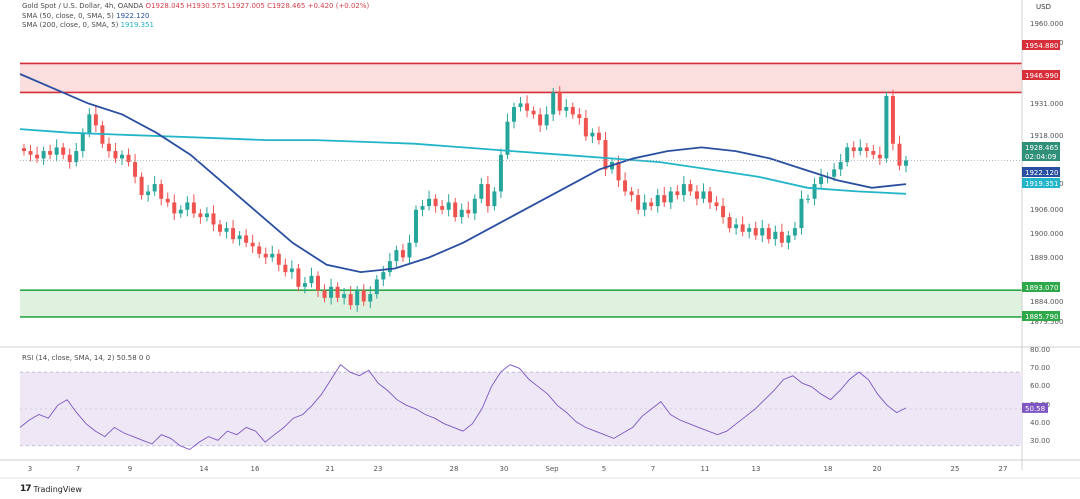 The height and width of the screenshot is (499, 1080). Describe the element at coordinates (504, 469) in the screenshot. I see `x-tick-label: 30` at that location.